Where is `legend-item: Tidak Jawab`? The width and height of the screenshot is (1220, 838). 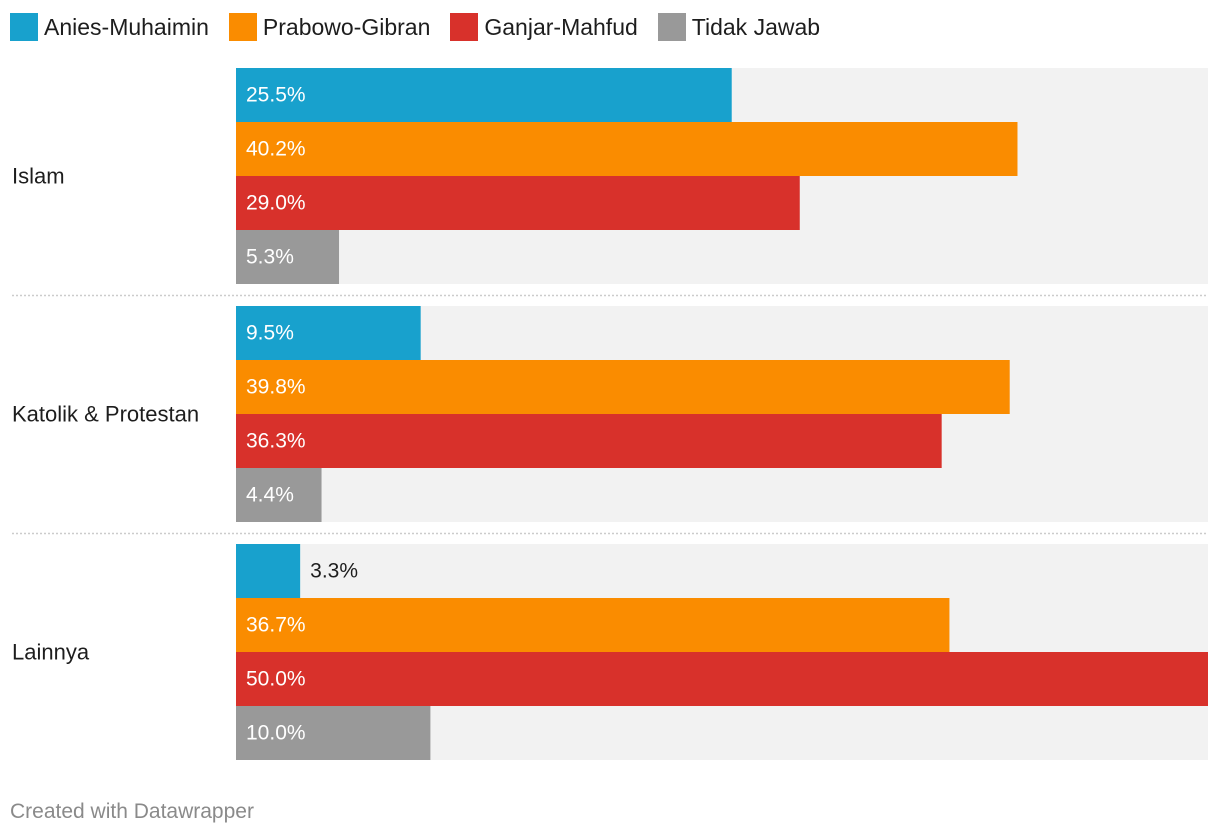
legend-item: Tidak Jawab is located at coordinates (739, 27).